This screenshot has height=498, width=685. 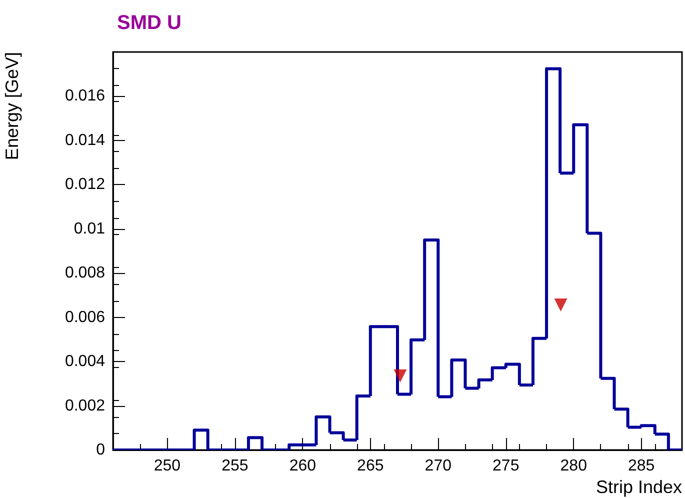 What do you see at coordinates (85, 185) in the screenshot?
I see `y-tick-label: 0.012` at bounding box center [85, 185].